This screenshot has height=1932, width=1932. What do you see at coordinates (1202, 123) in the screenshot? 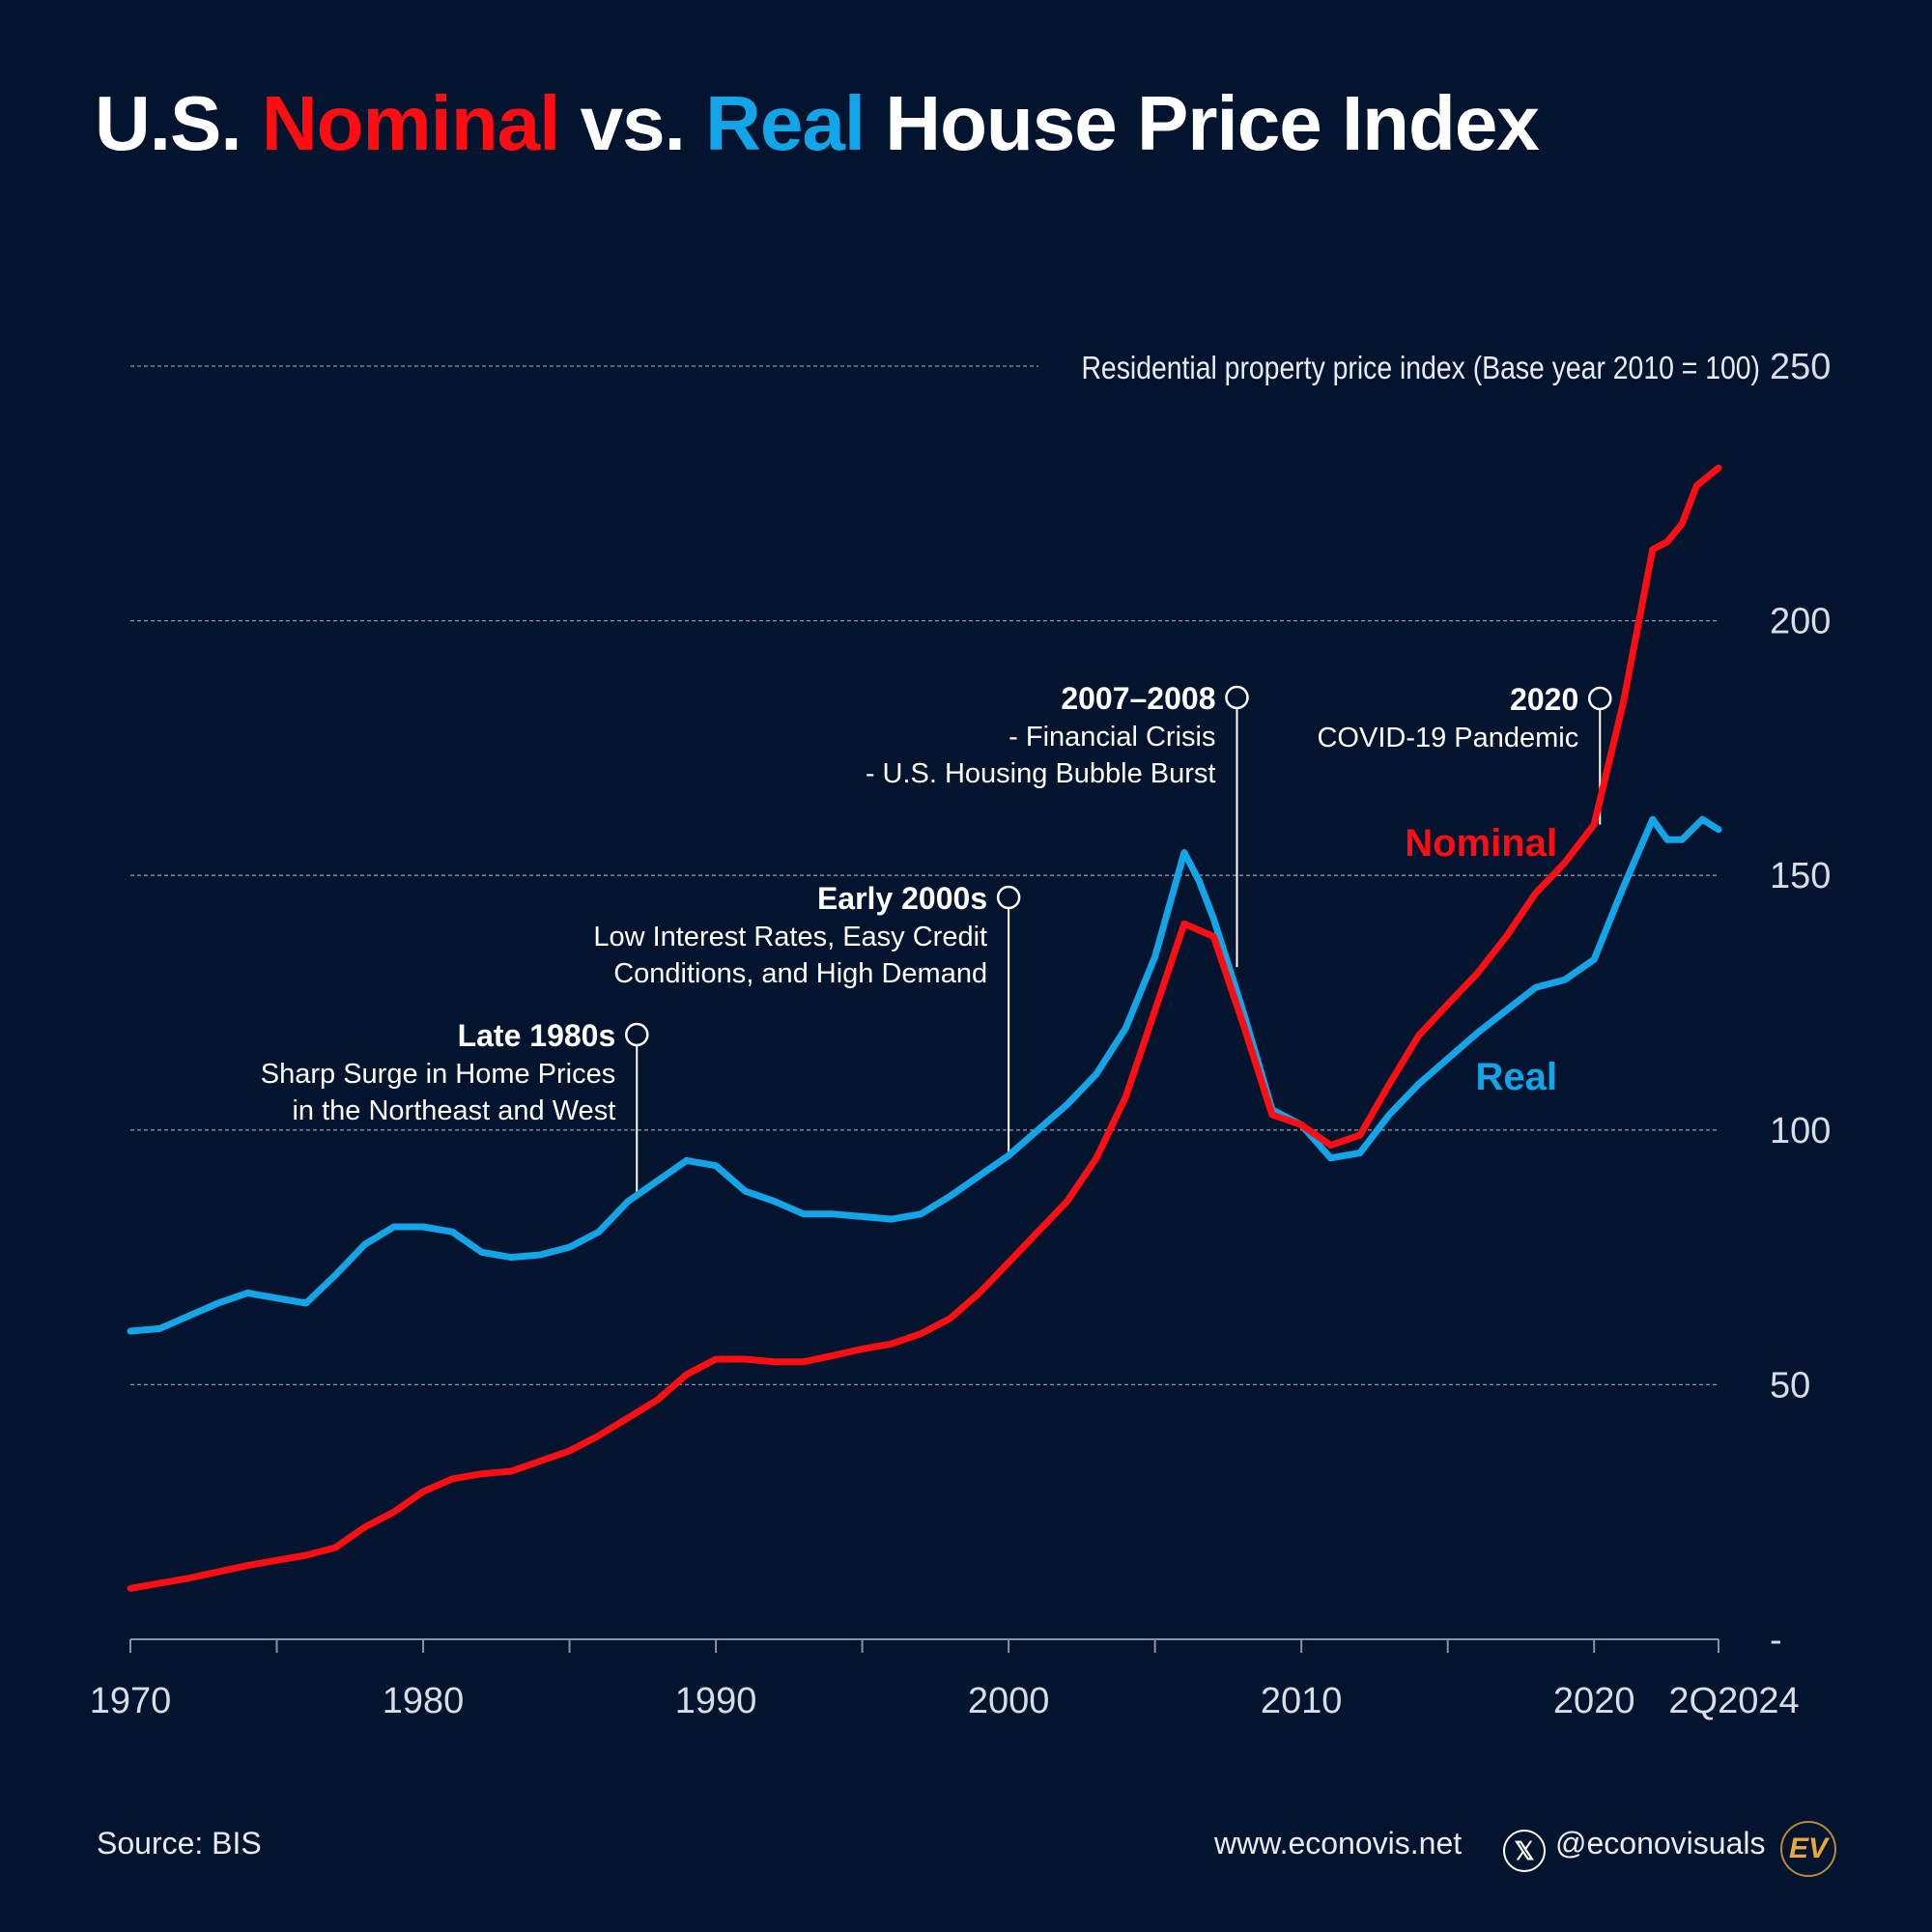
I see `title-part3: House Price Index` at bounding box center [1202, 123].